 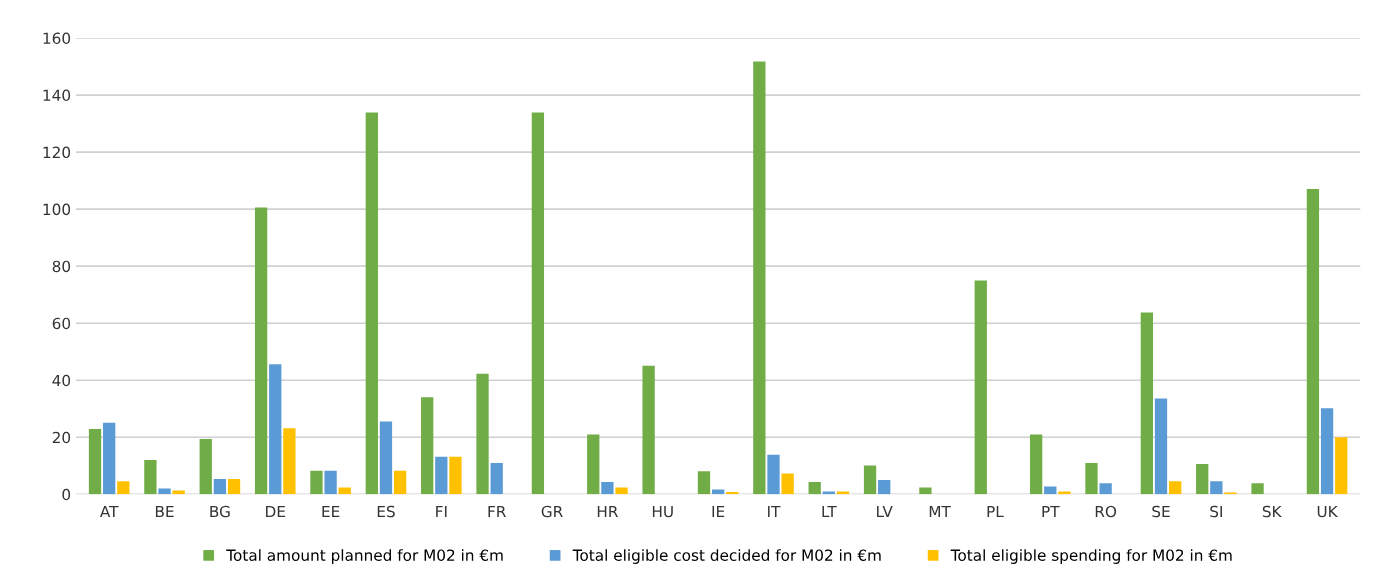 I want to click on x-tick-label: HU, so click(x=662, y=511).